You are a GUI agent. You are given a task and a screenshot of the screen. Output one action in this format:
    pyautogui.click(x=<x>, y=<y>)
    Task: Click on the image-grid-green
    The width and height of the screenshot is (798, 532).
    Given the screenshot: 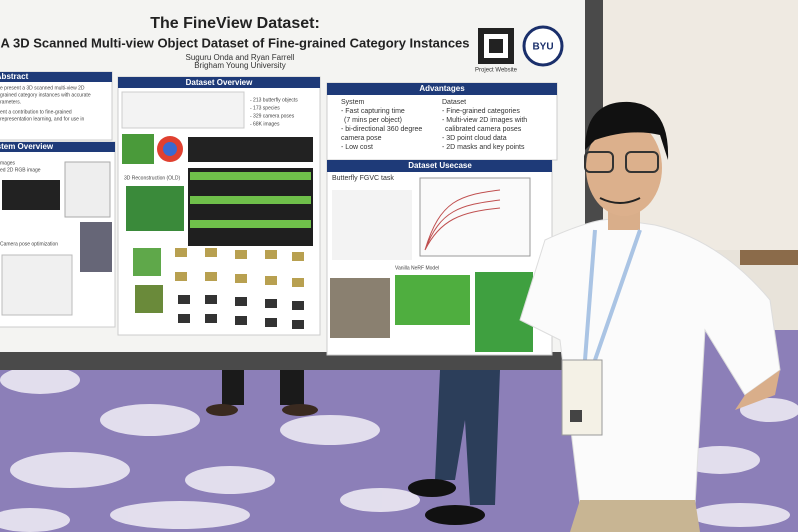 What is the action you would take?
    pyautogui.click(x=250, y=200)
    